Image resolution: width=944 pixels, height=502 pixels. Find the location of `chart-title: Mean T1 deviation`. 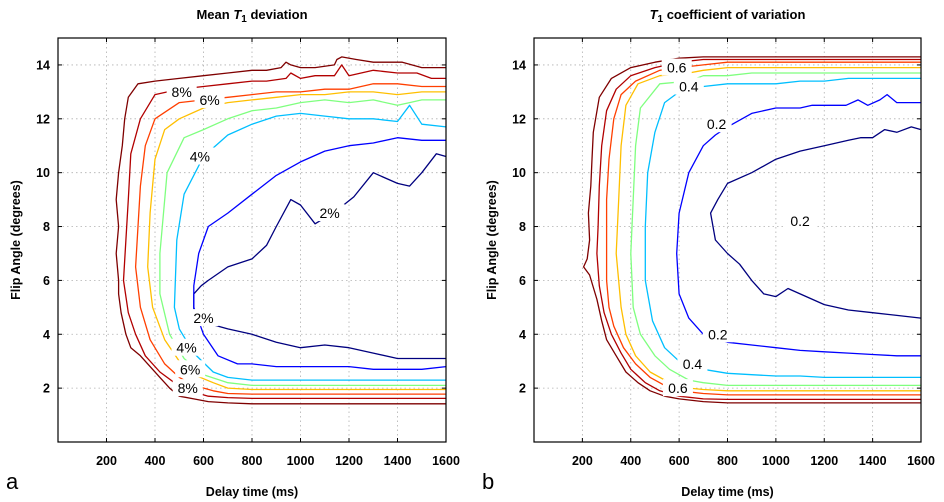

chart-title: Mean T1 deviation is located at coordinates (251, 16).